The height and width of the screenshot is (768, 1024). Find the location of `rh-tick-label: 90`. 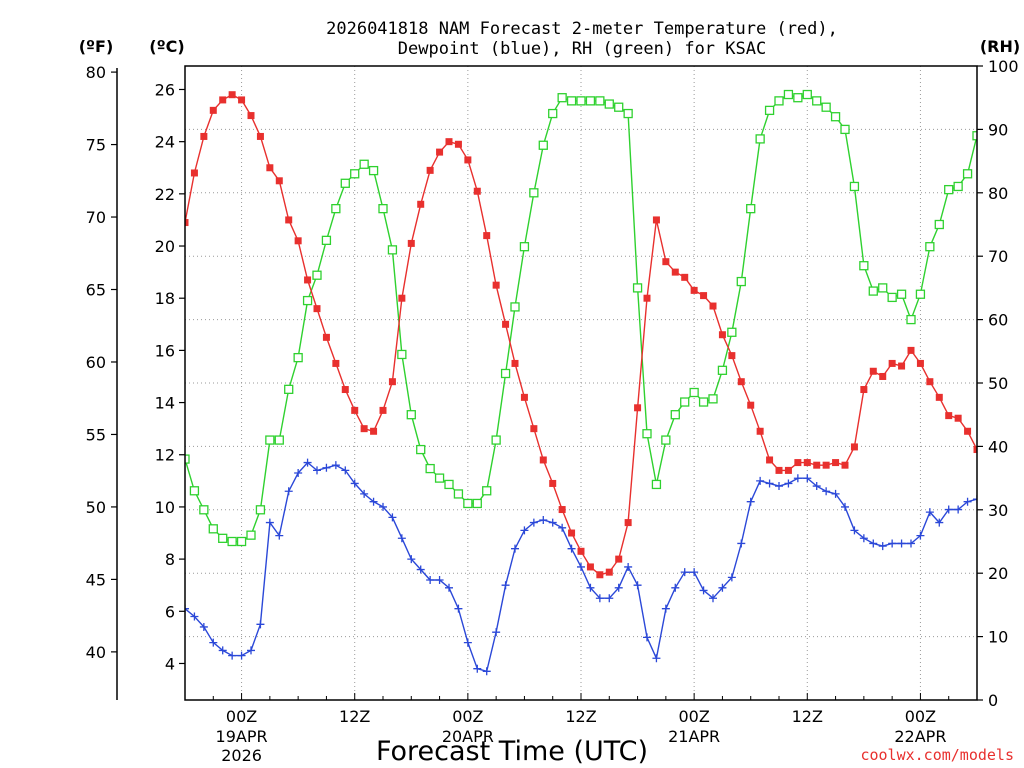

rh-tick-label: 90 is located at coordinates (998, 129).